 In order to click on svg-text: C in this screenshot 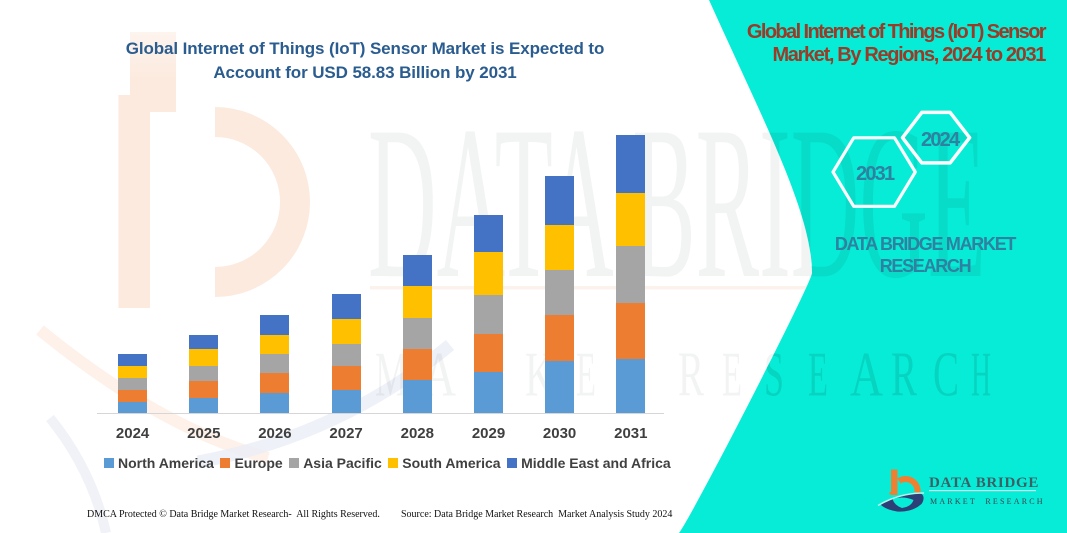, I will do `click(946, 375)`.